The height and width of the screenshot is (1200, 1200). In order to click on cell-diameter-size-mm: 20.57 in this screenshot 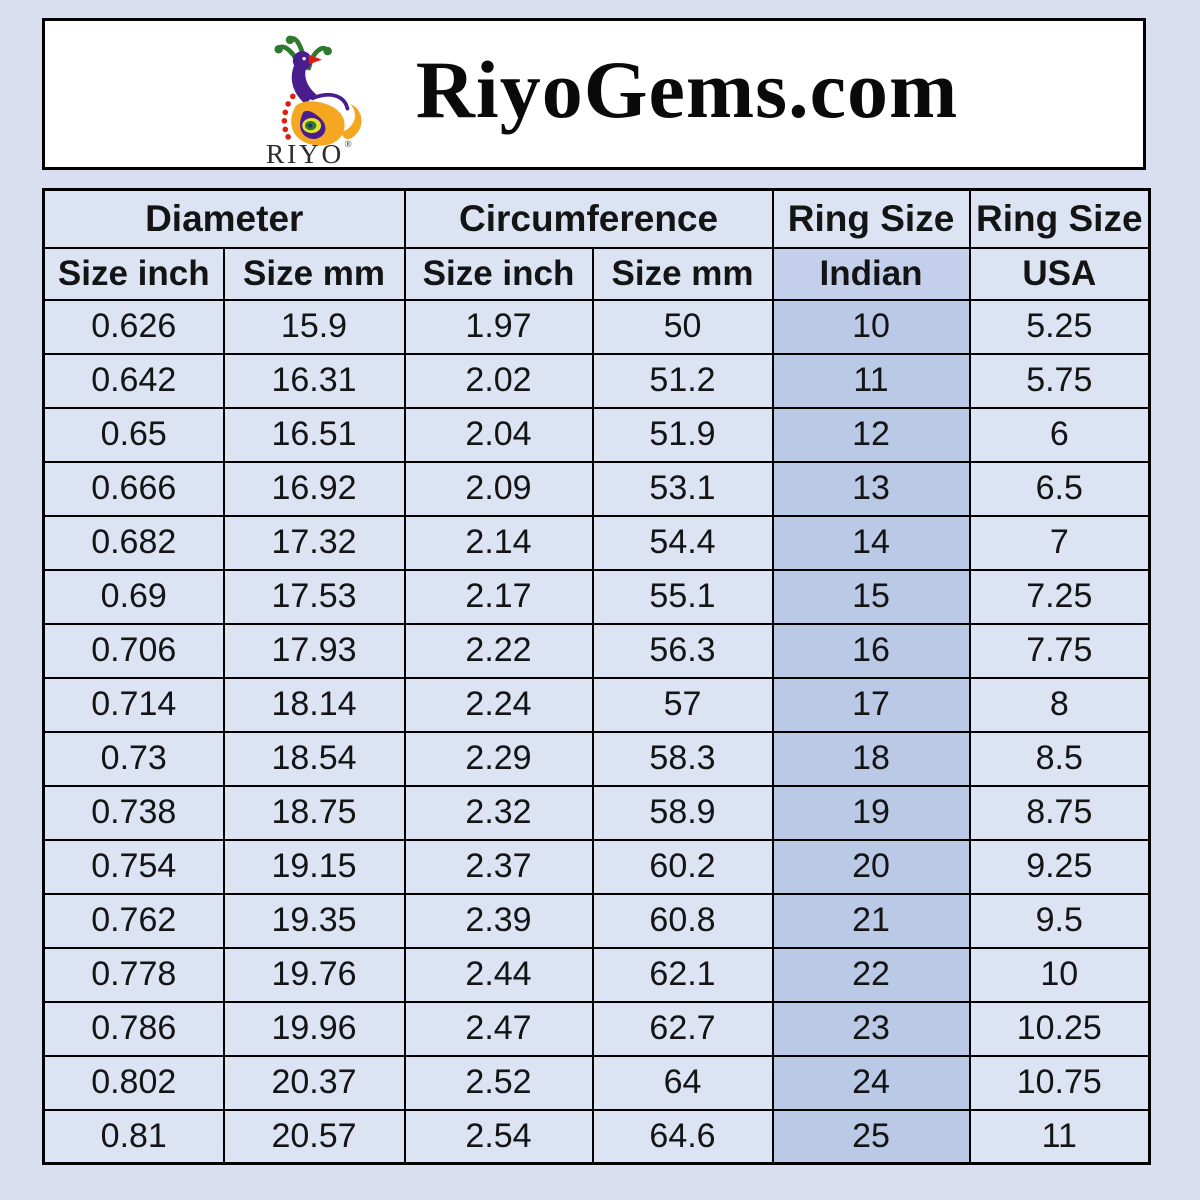, I will do `click(314, 1136)`.